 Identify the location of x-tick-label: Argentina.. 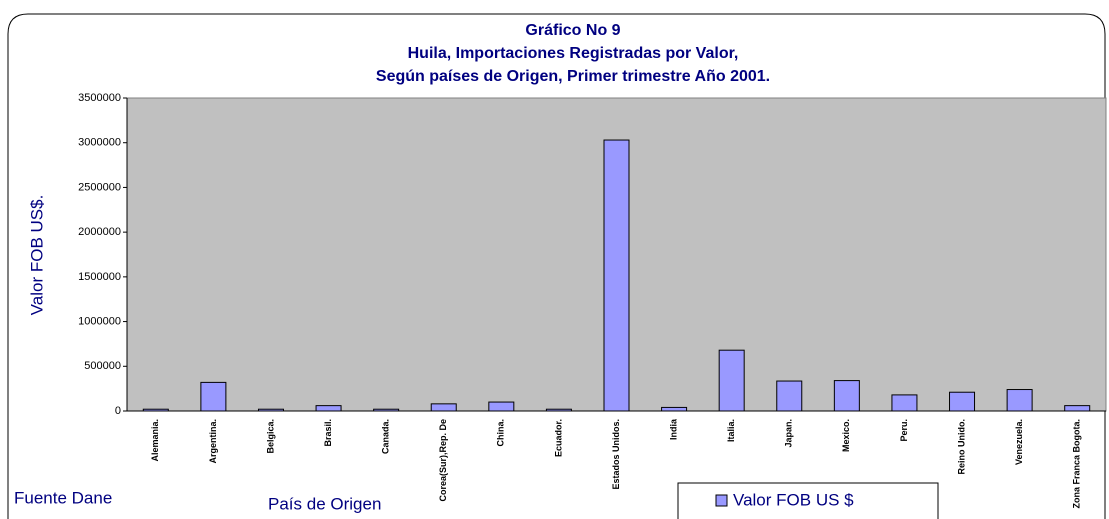
(213, 441).